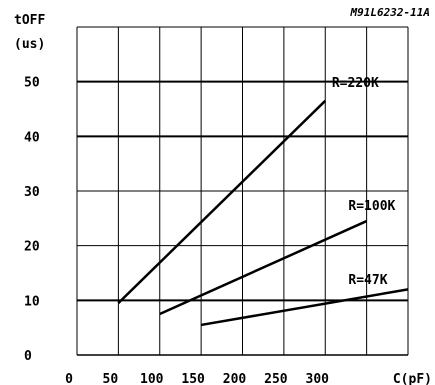 The height and width of the screenshot is (385, 435). What do you see at coordinates (193, 378) in the screenshot?
I see `x-tick-label: 150` at bounding box center [193, 378].